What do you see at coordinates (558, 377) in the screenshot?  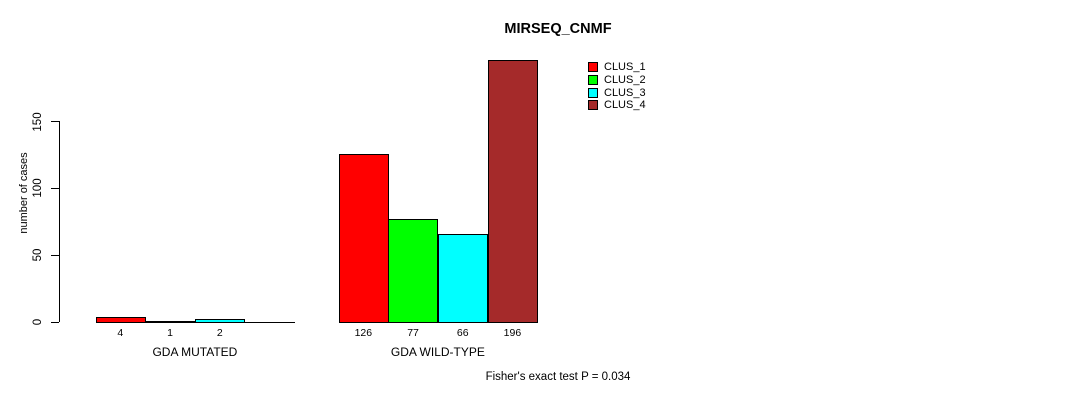 I see `fisher-test-note: Fisher's exact test P = 0.034` at bounding box center [558, 377].